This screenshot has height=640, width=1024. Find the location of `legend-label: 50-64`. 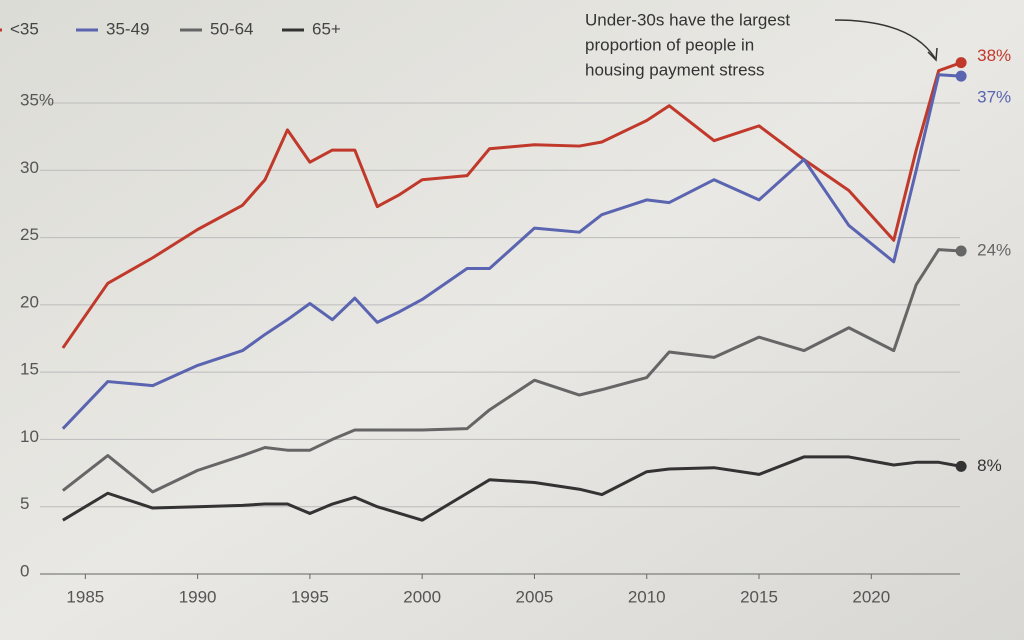

legend-label: 50-64 is located at coordinates (231, 28).